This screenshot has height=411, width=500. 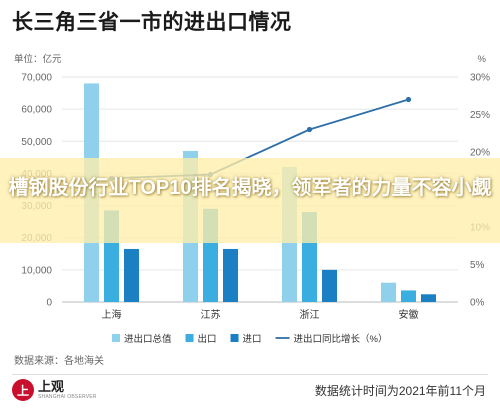 What do you see at coordinates (59, 361) in the screenshot?
I see `source-note: 数据来源：各地海关` at bounding box center [59, 361].